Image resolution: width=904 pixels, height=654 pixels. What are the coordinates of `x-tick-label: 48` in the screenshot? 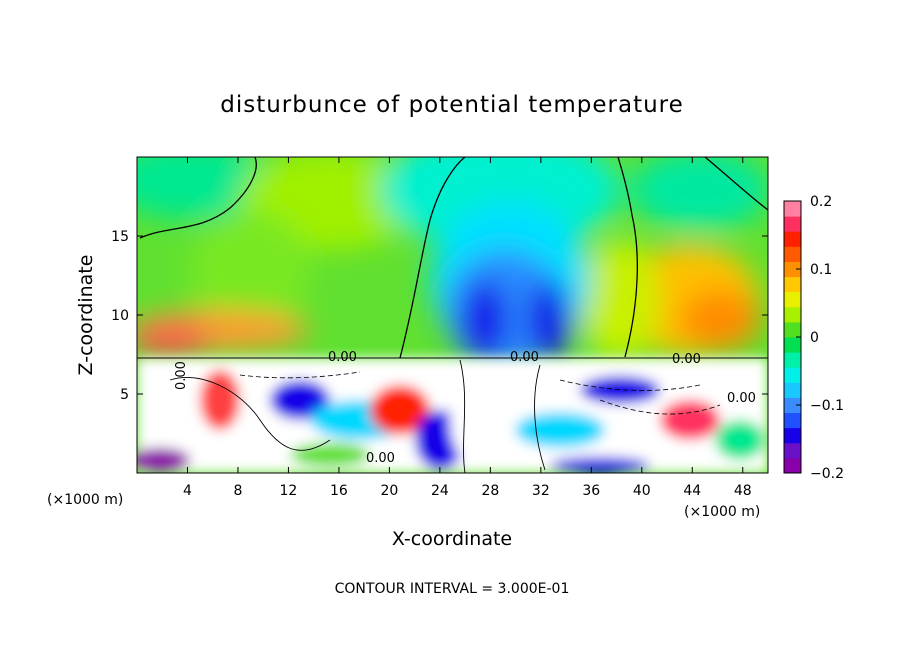 It's located at (743, 491).